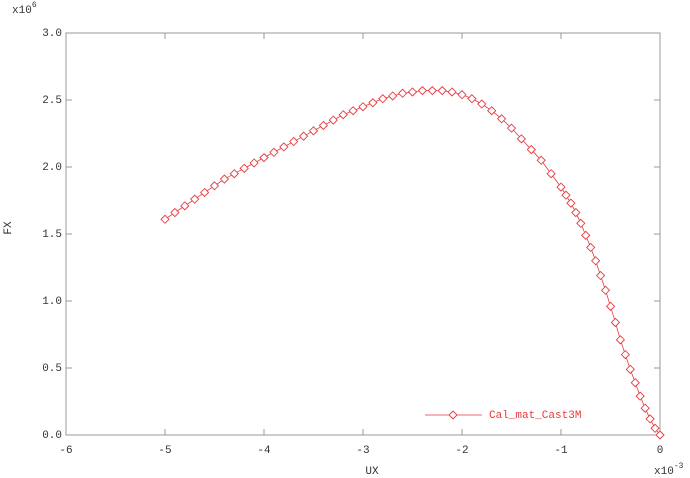 The image size is (690, 478). Describe the element at coordinates (9, 228) in the screenshot. I see `y-axis-label: FX` at that location.